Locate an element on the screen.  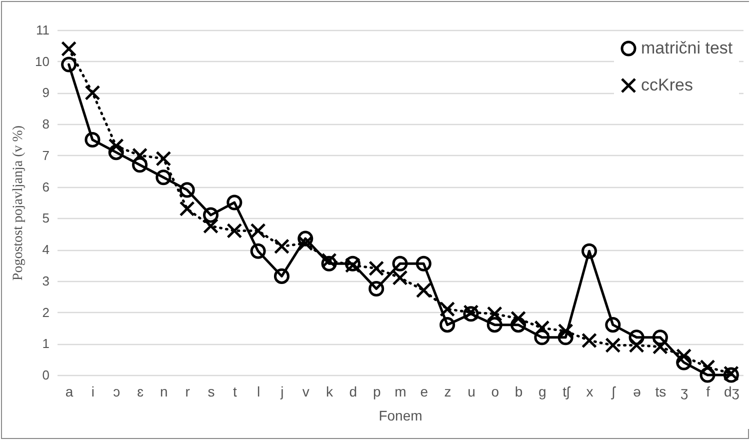
x-tick-label: ʃ is located at coordinates (613, 392).